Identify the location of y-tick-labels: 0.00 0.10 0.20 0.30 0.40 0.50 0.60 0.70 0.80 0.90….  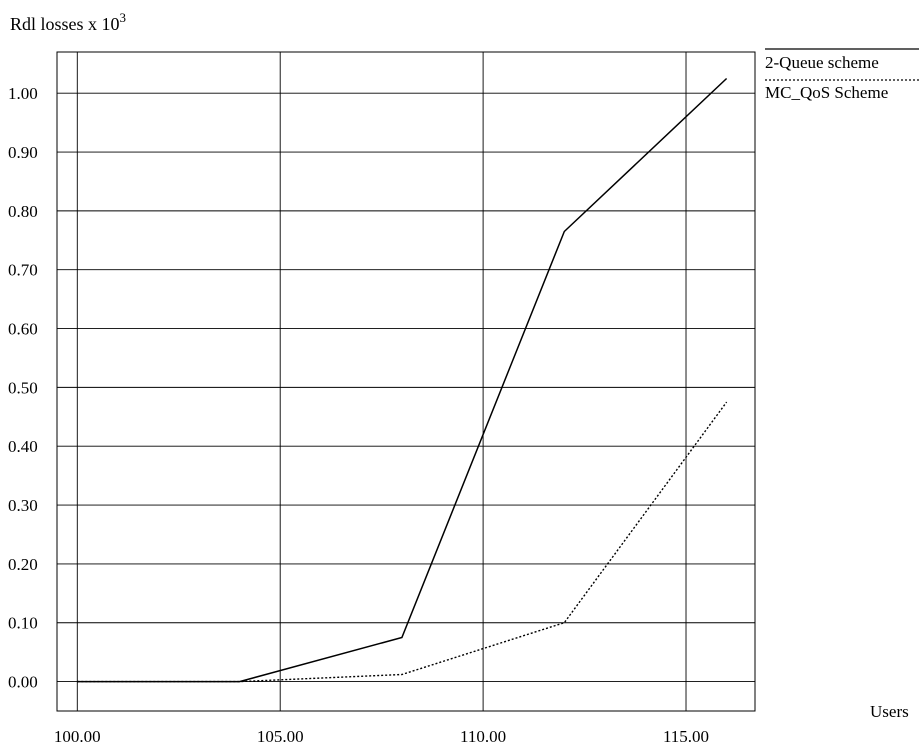
(23, 387).